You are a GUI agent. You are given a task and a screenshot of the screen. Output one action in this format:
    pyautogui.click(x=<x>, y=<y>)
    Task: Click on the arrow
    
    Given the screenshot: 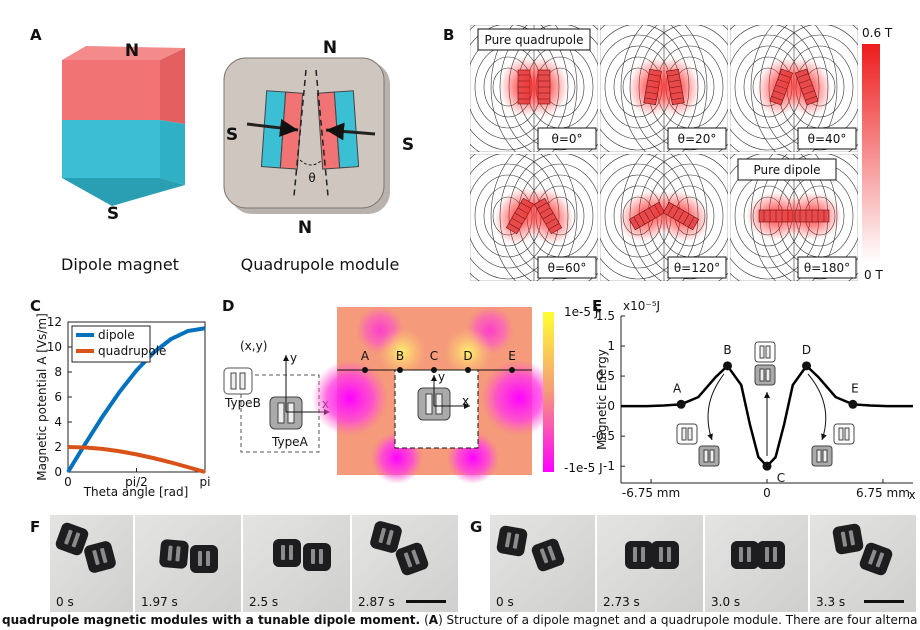 What is the action you would take?
    pyautogui.click(x=817, y=407)
    